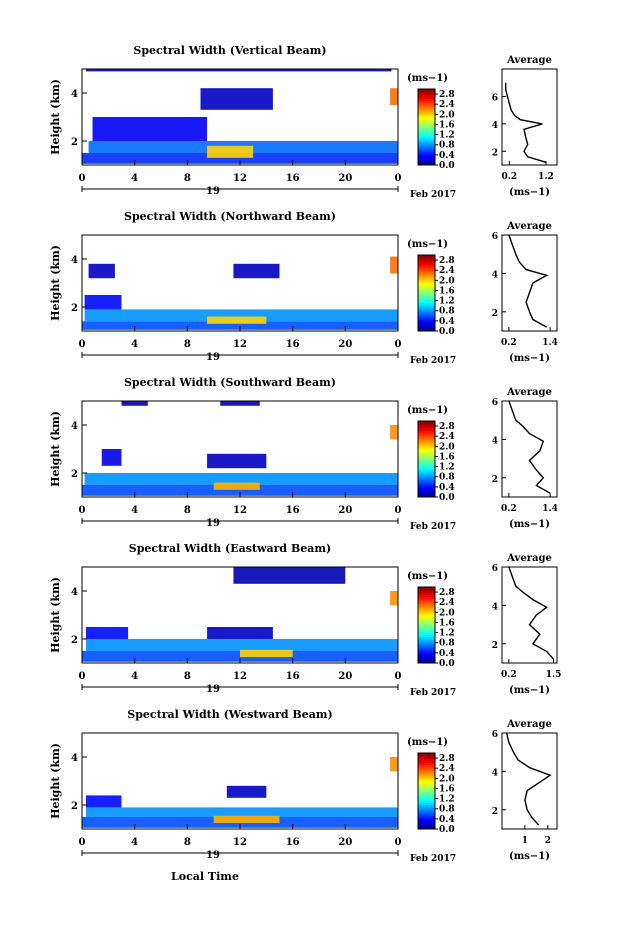 This screenshot has width=617, height=929. I want to click on average-profile: Average 2 4 6 0.2 1.4 (ms−1), so click(525, 292).